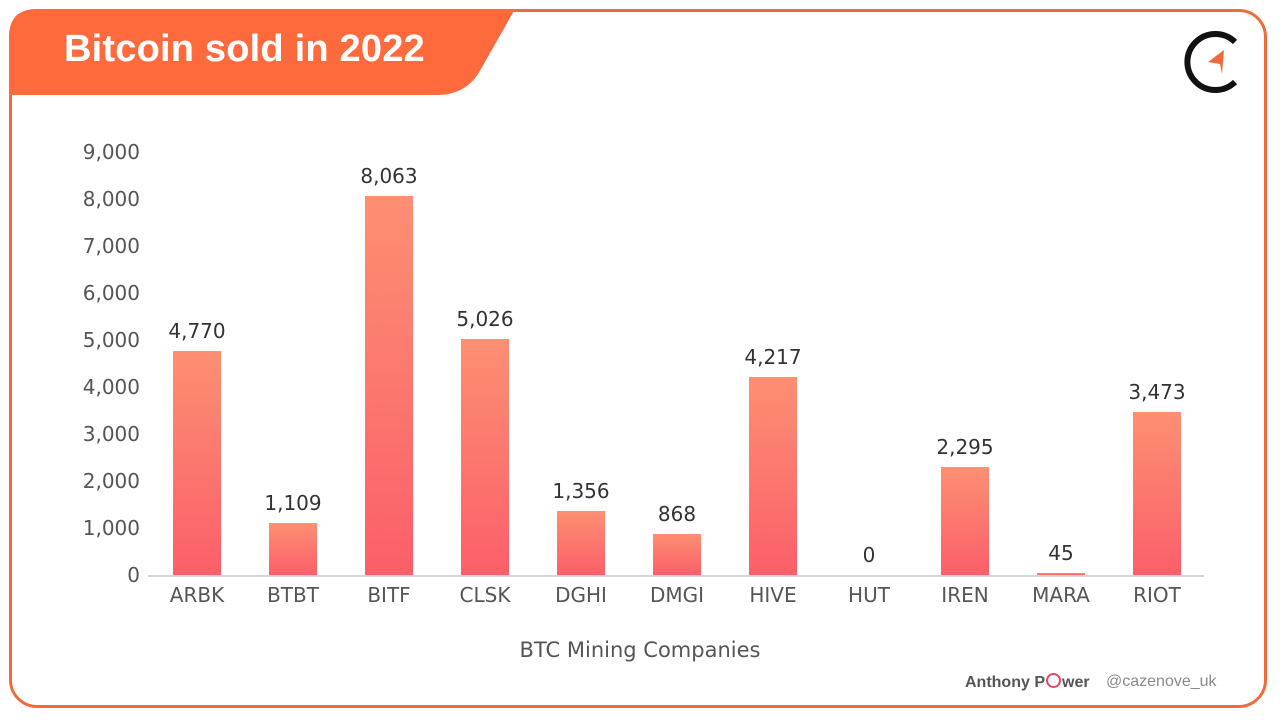  Describe the element at coordinates (1061, 595) in the screenshot. I see `x-tick-label: MARA` at that location.